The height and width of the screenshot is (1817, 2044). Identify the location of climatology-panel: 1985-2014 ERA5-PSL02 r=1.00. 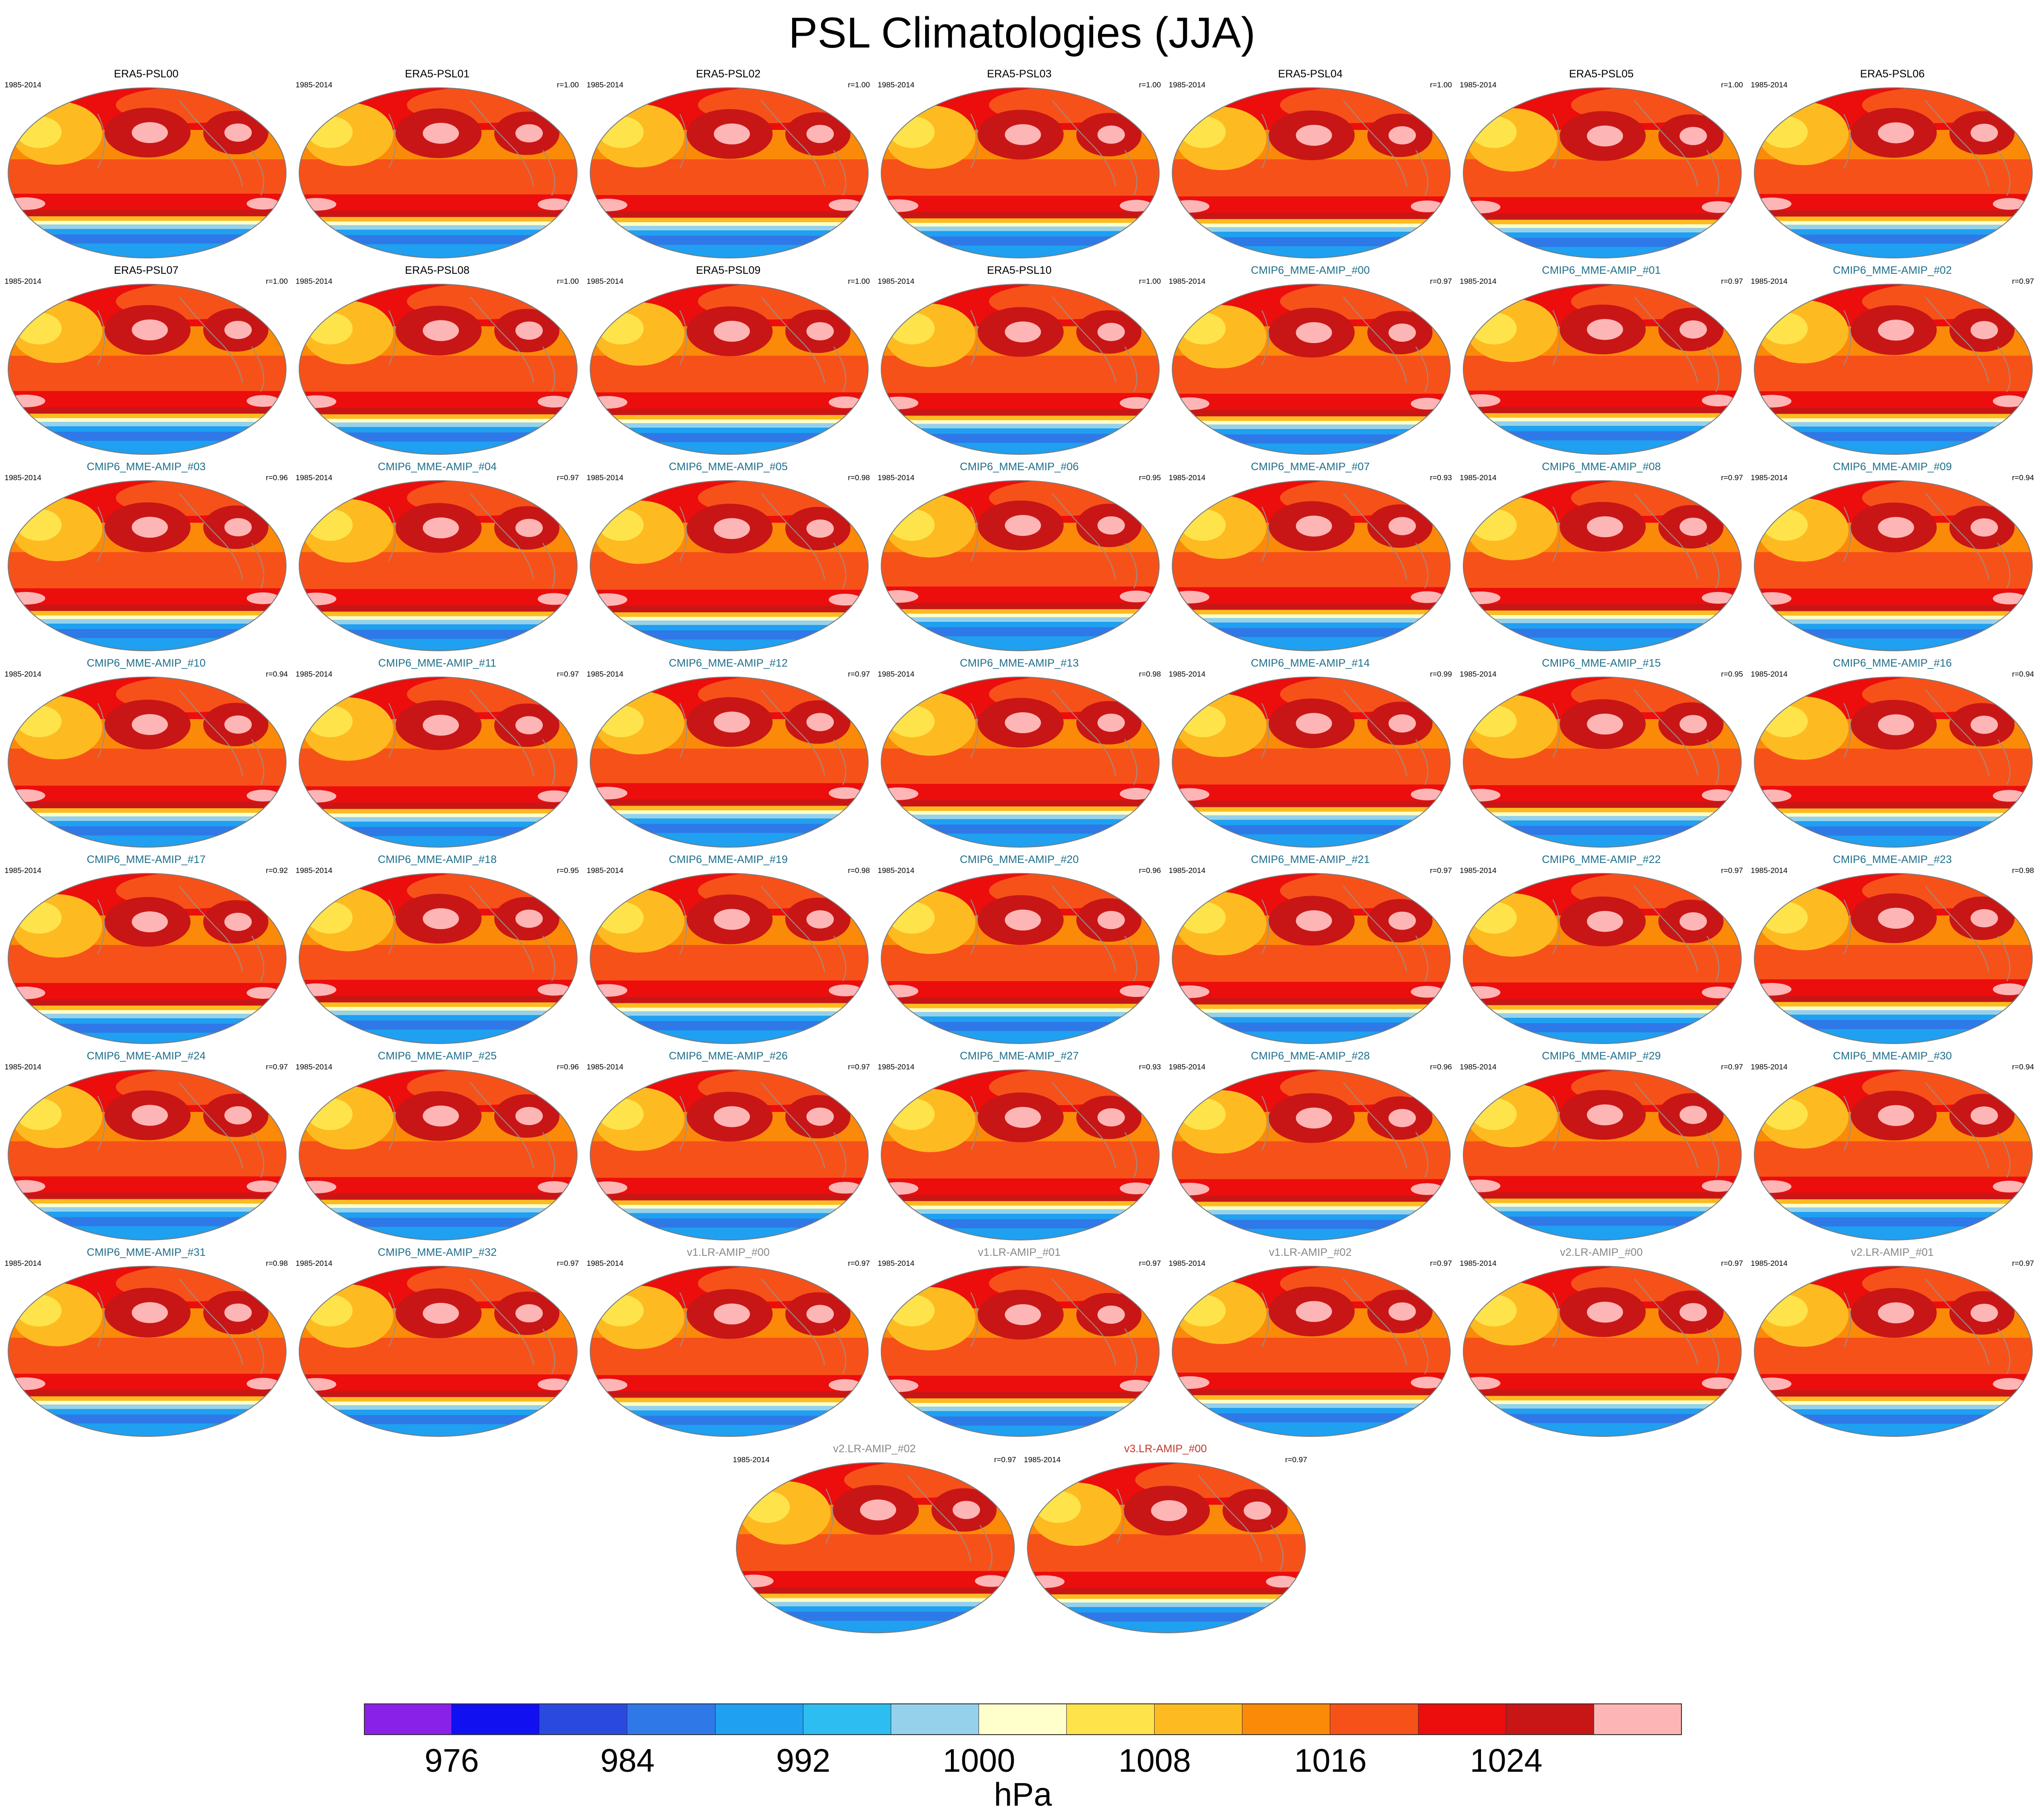
(728, 165).